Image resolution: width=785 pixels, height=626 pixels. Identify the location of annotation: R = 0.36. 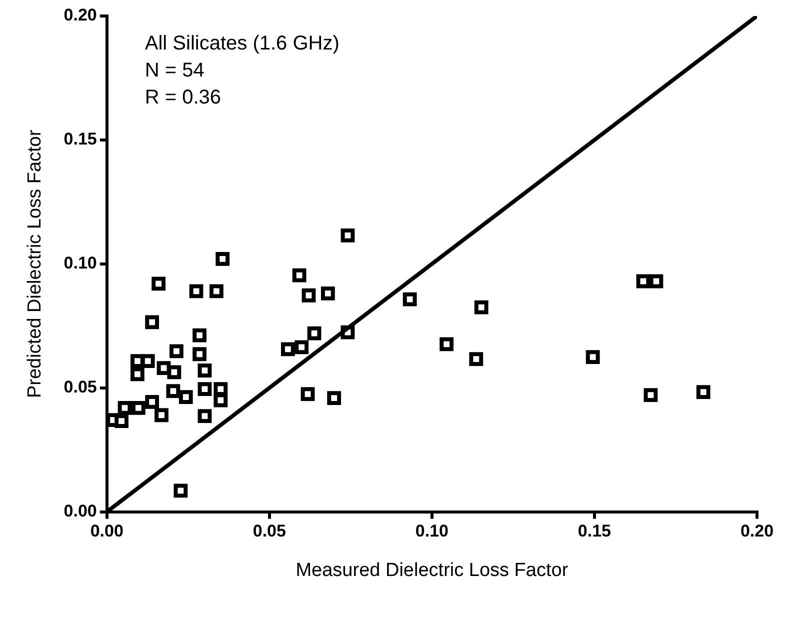
(183, 97).